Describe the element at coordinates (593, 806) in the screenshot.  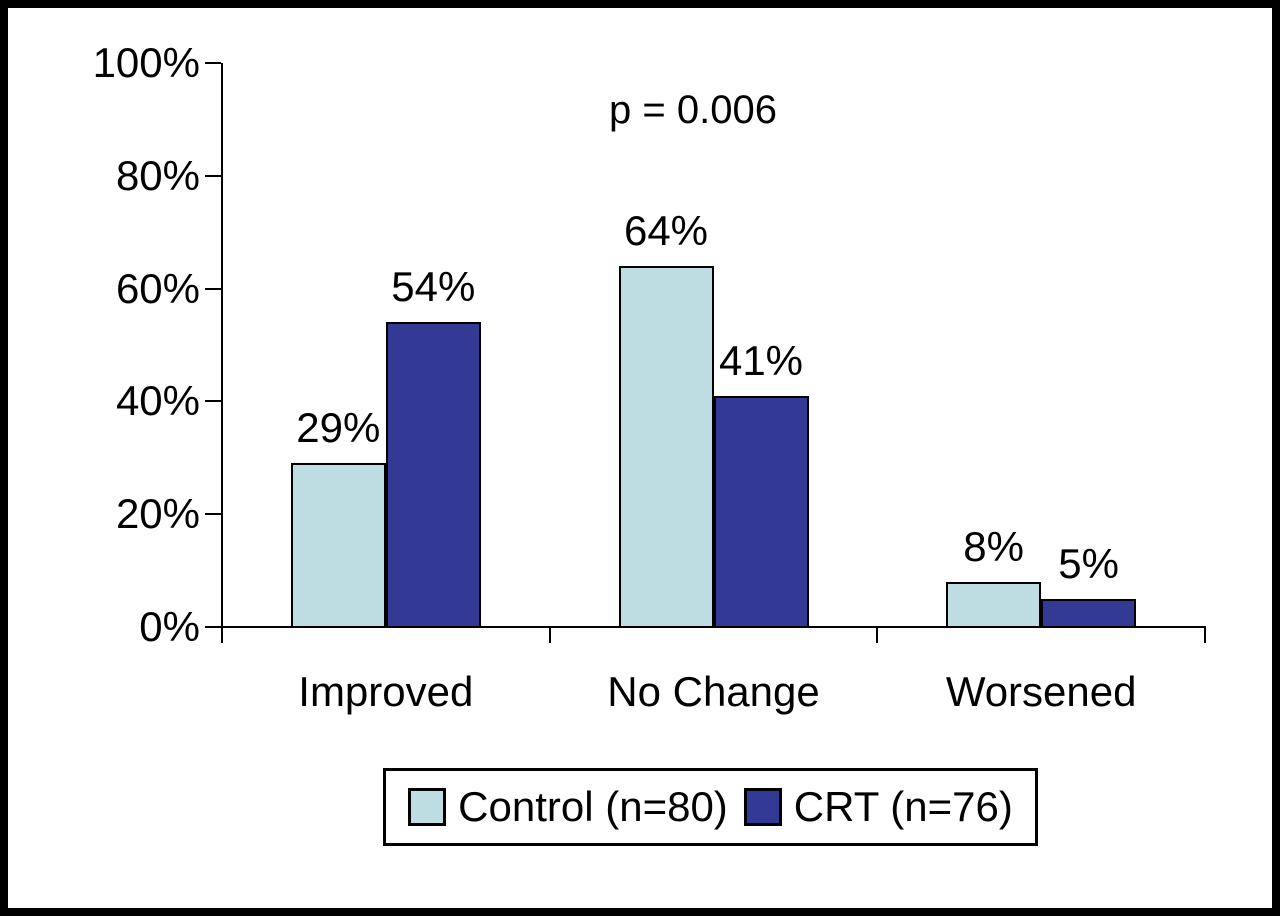
I see `legend-label: Control (n=80)` at that location.